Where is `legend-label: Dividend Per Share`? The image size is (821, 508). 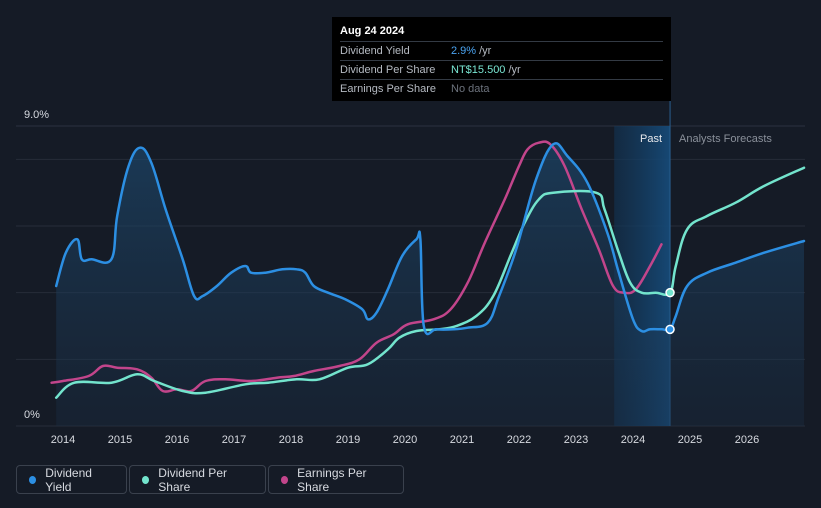 legend-label: Dividend Per Share is located at coordinates (192, 479).